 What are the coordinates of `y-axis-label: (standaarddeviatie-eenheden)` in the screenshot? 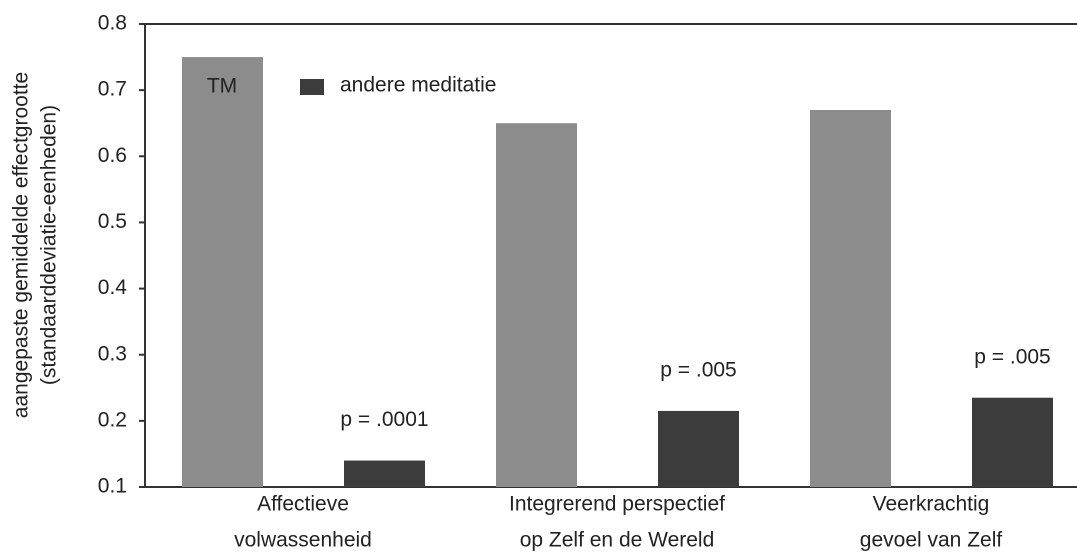 It's located at (49, 245).